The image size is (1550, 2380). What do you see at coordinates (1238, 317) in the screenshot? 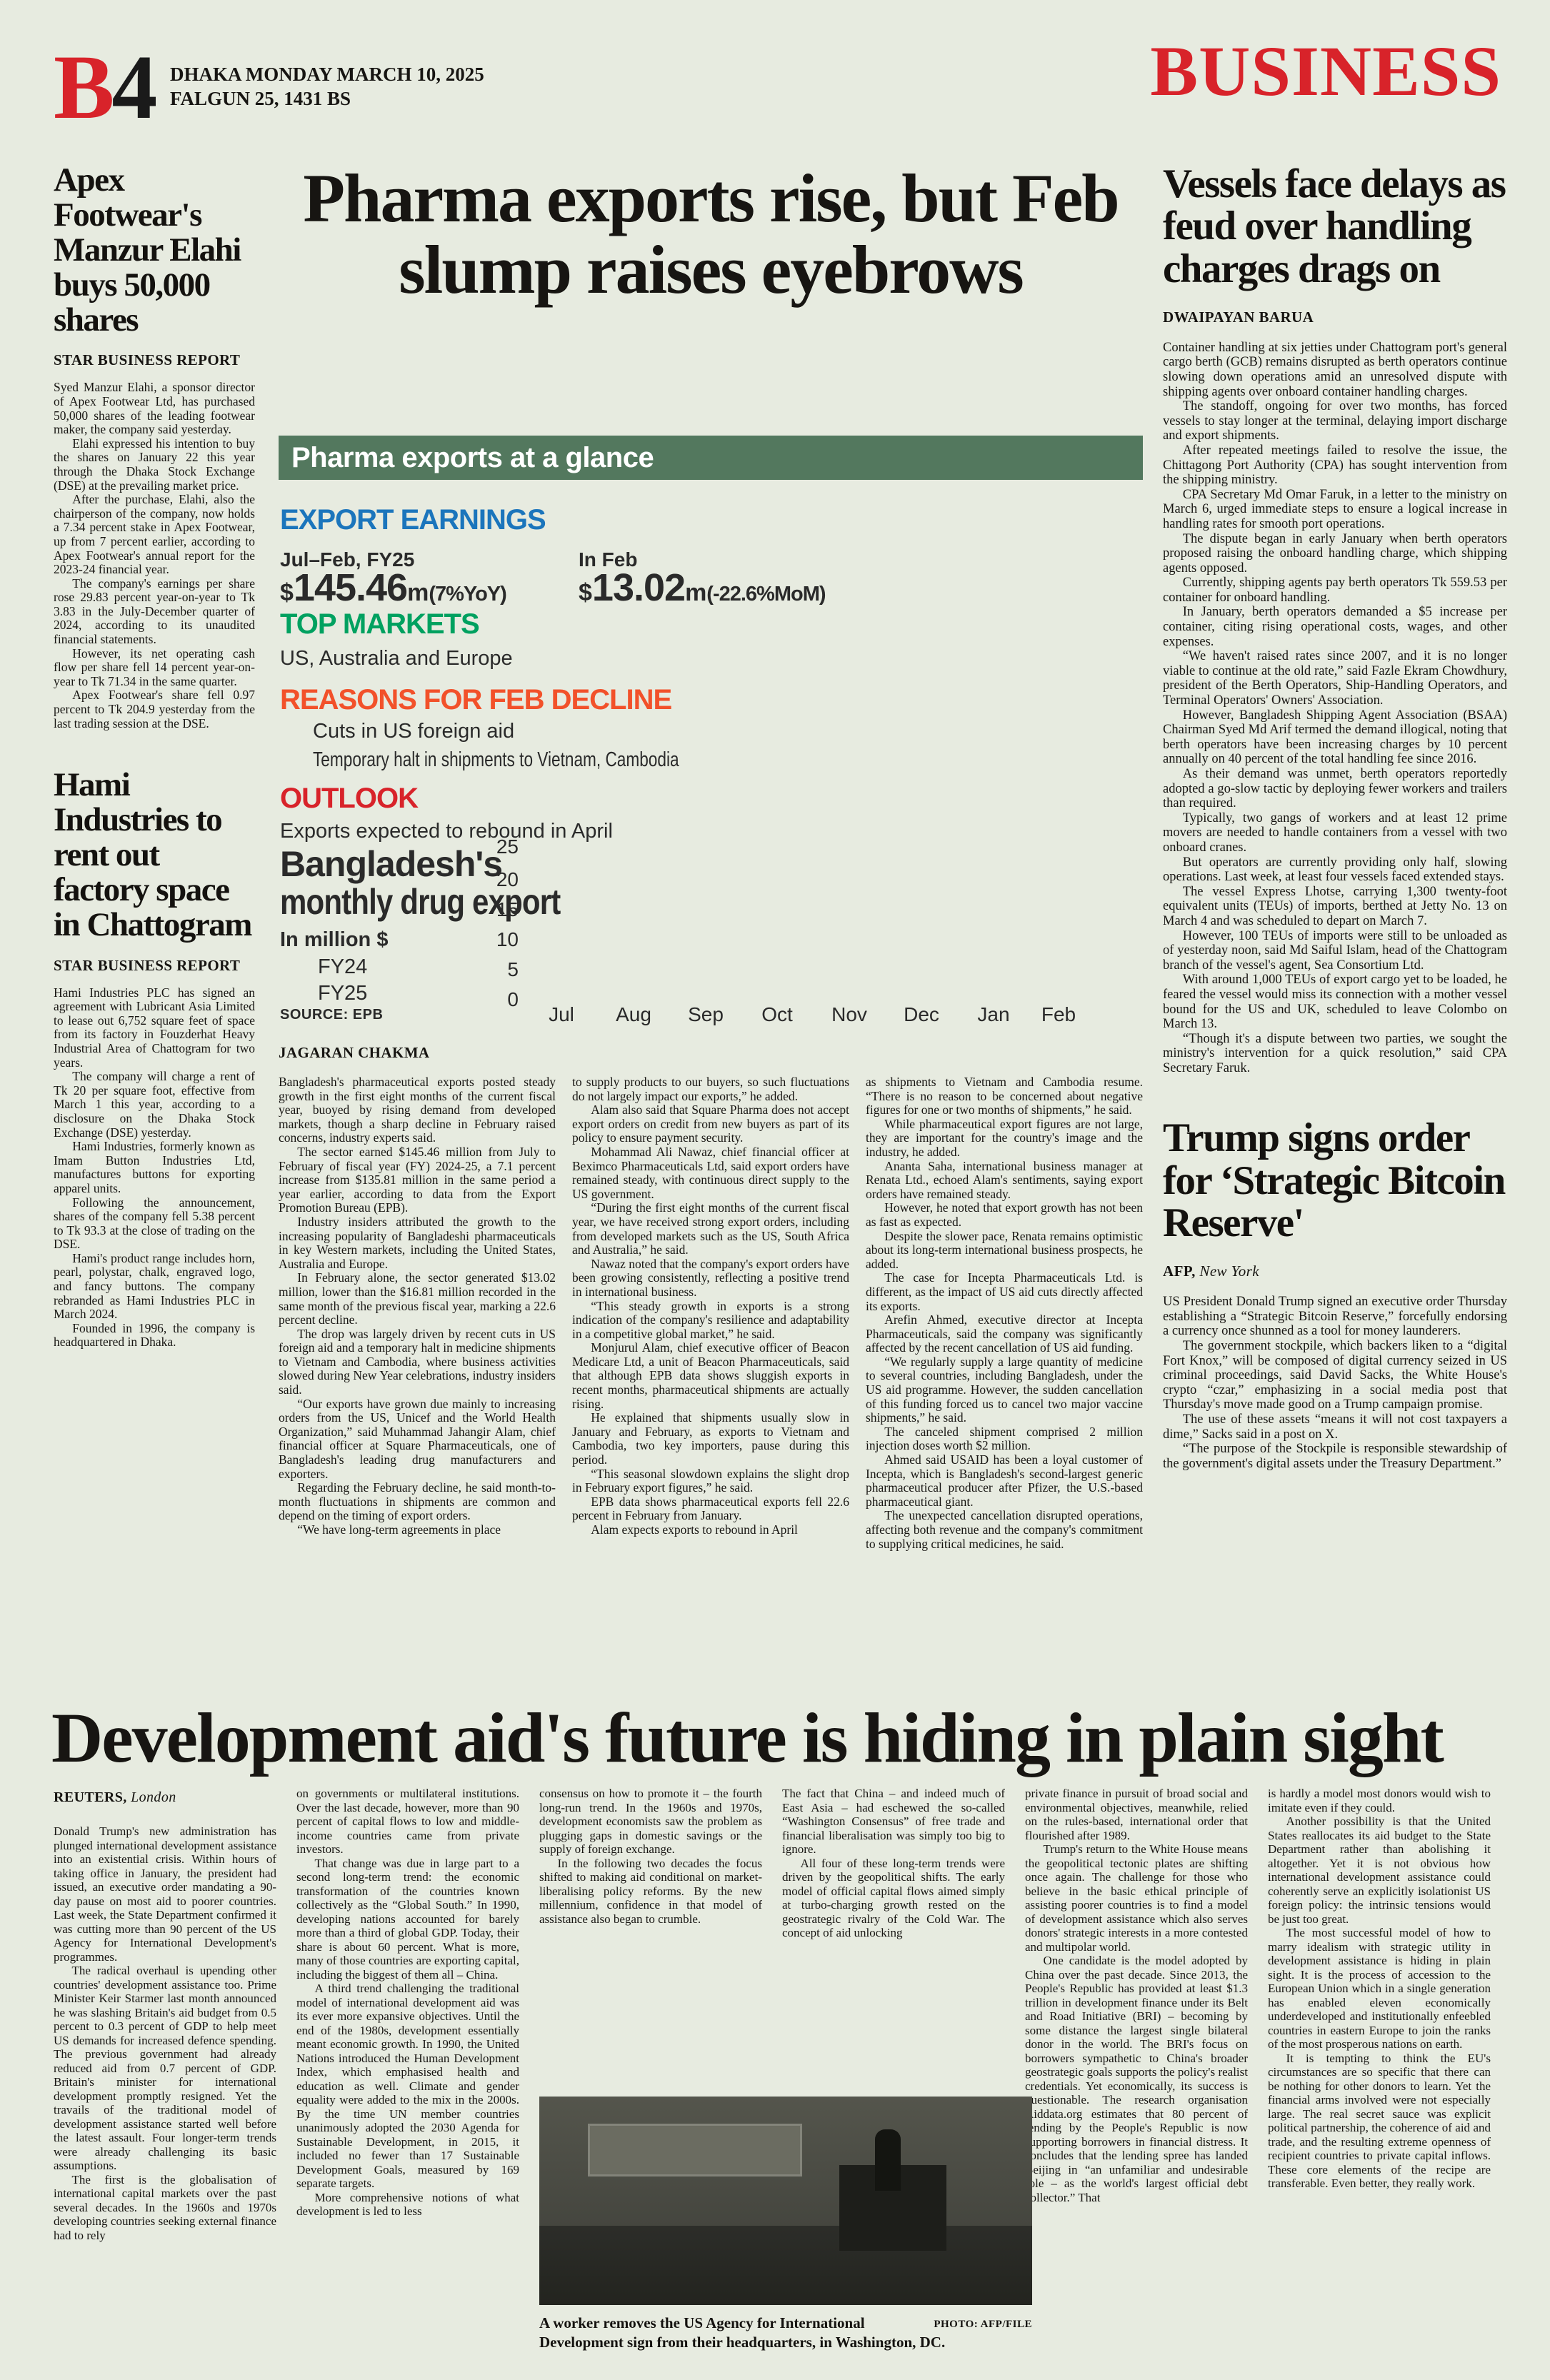
I see `article-vessels-byline: DWAIPAYAN BARUA` at bounding box center [1238, 317].